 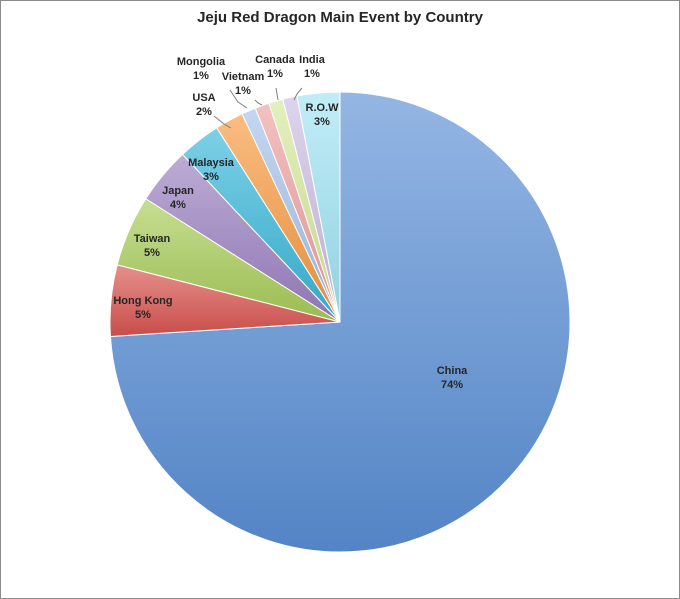 I want to click on data-label-hong-kong: Hong Kong 5%, so click(x=142, y=308).